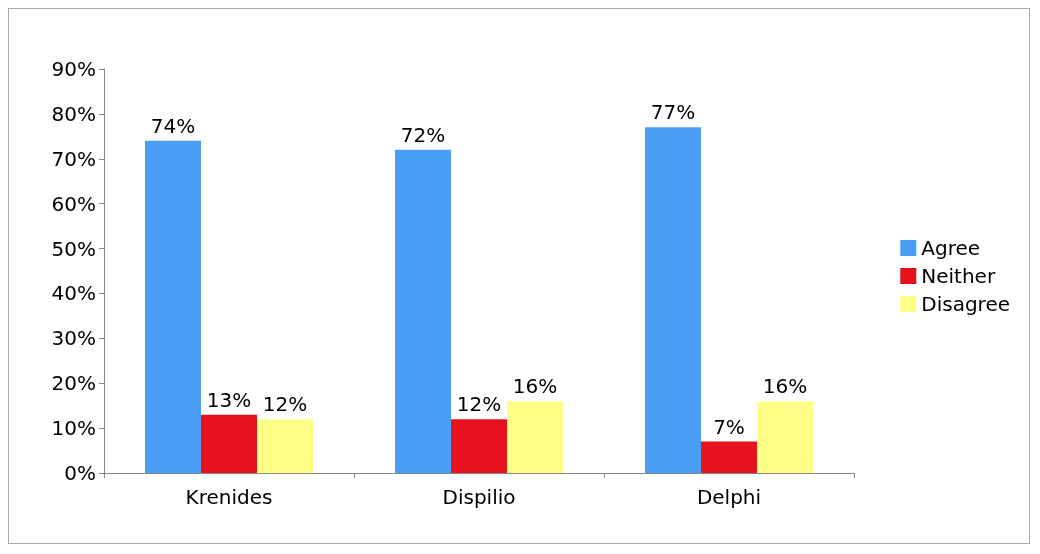  I want to click on data-label: 77%, so click(673, 112).